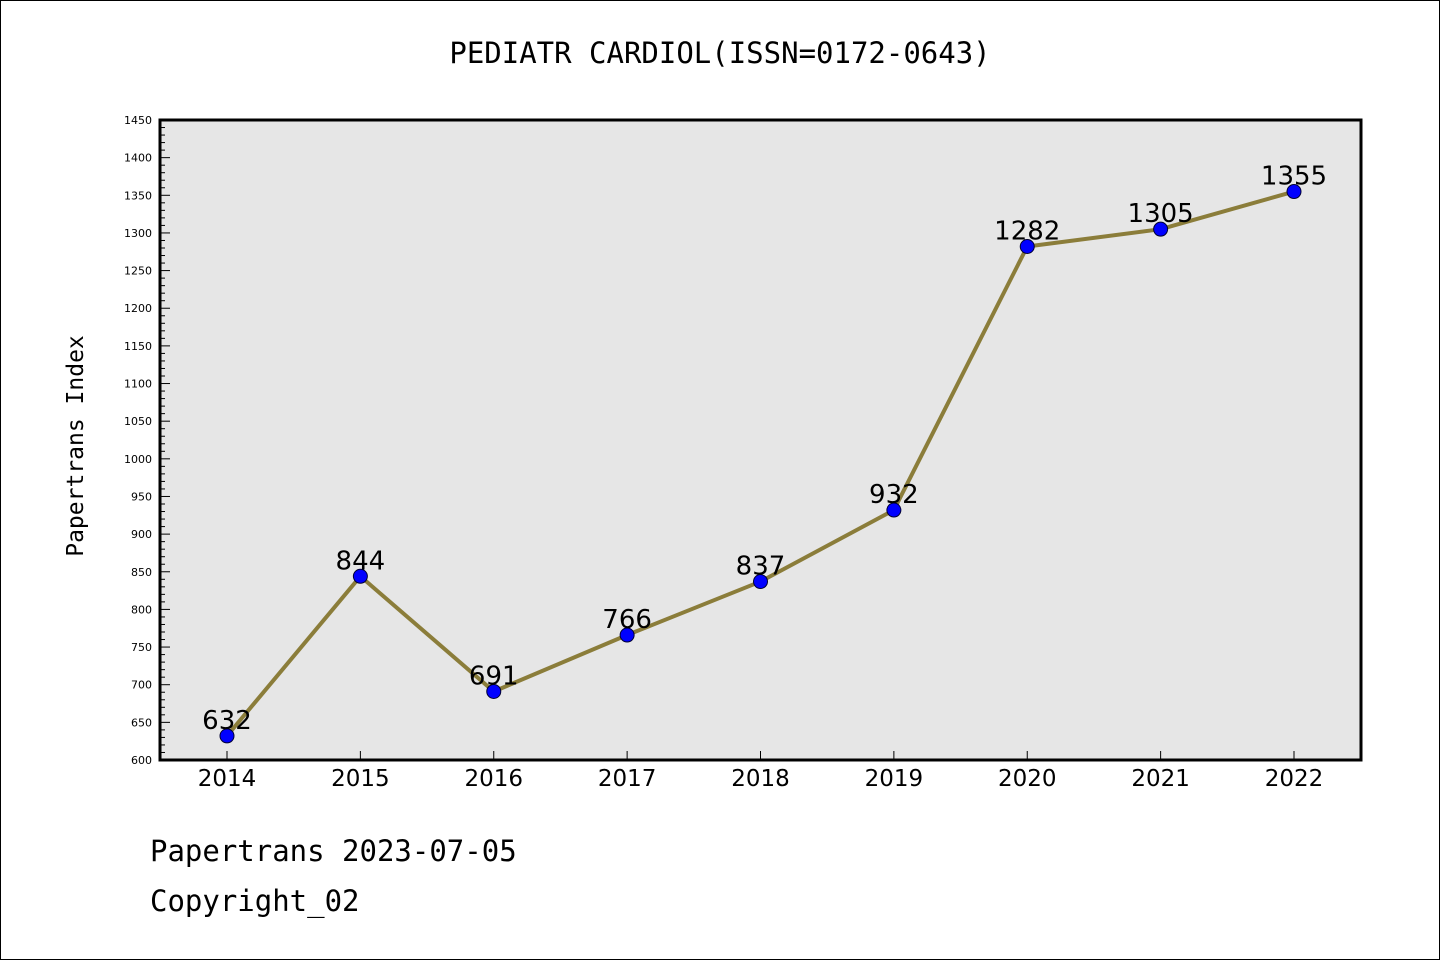 The width and height of the screenshot is (1440, 960). Describe the element at coordinates (1027, 779) in the screenshot. I see `x-tick-label: 2020` at that location.